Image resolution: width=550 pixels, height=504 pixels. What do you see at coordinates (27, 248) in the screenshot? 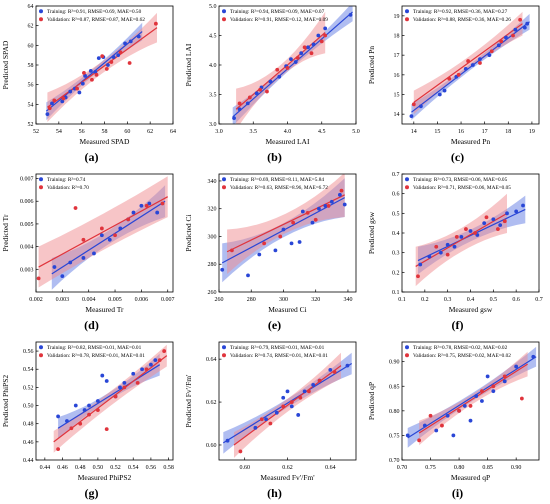
I see `y-tick-label: 0.004` at bounding box center [27, 248].